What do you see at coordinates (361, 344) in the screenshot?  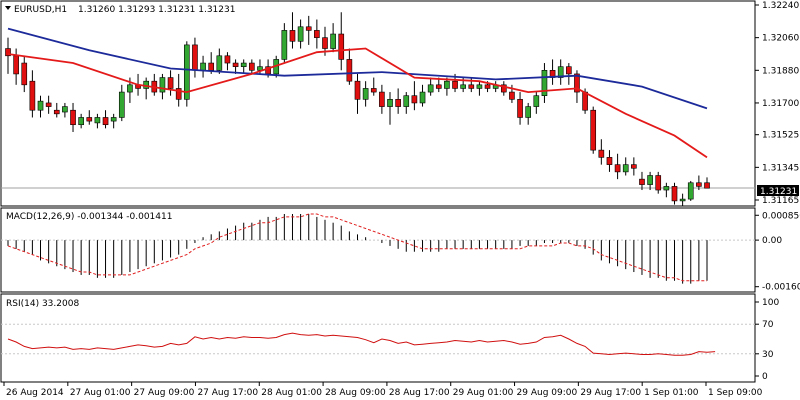 I see `rsi-line` at bounding box center [361, 344].